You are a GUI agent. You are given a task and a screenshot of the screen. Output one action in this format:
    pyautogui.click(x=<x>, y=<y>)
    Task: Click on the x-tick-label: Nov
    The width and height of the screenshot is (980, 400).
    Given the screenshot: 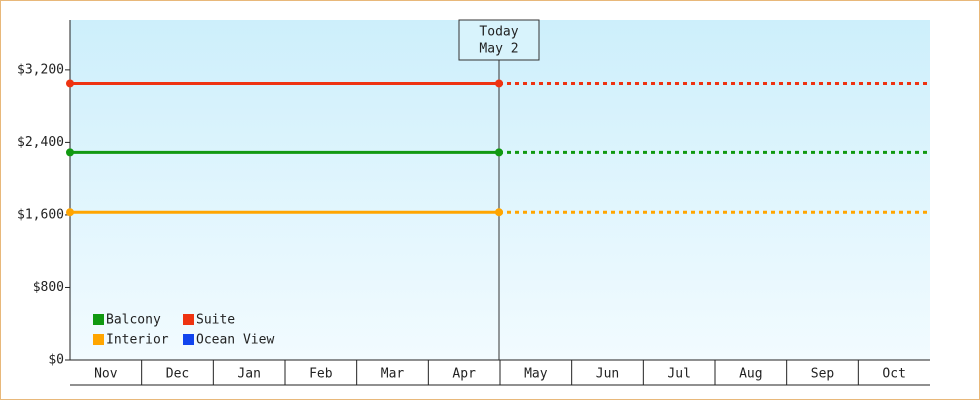 What is the action you would take?
    pyautogui.click(x=106, y=374)
    